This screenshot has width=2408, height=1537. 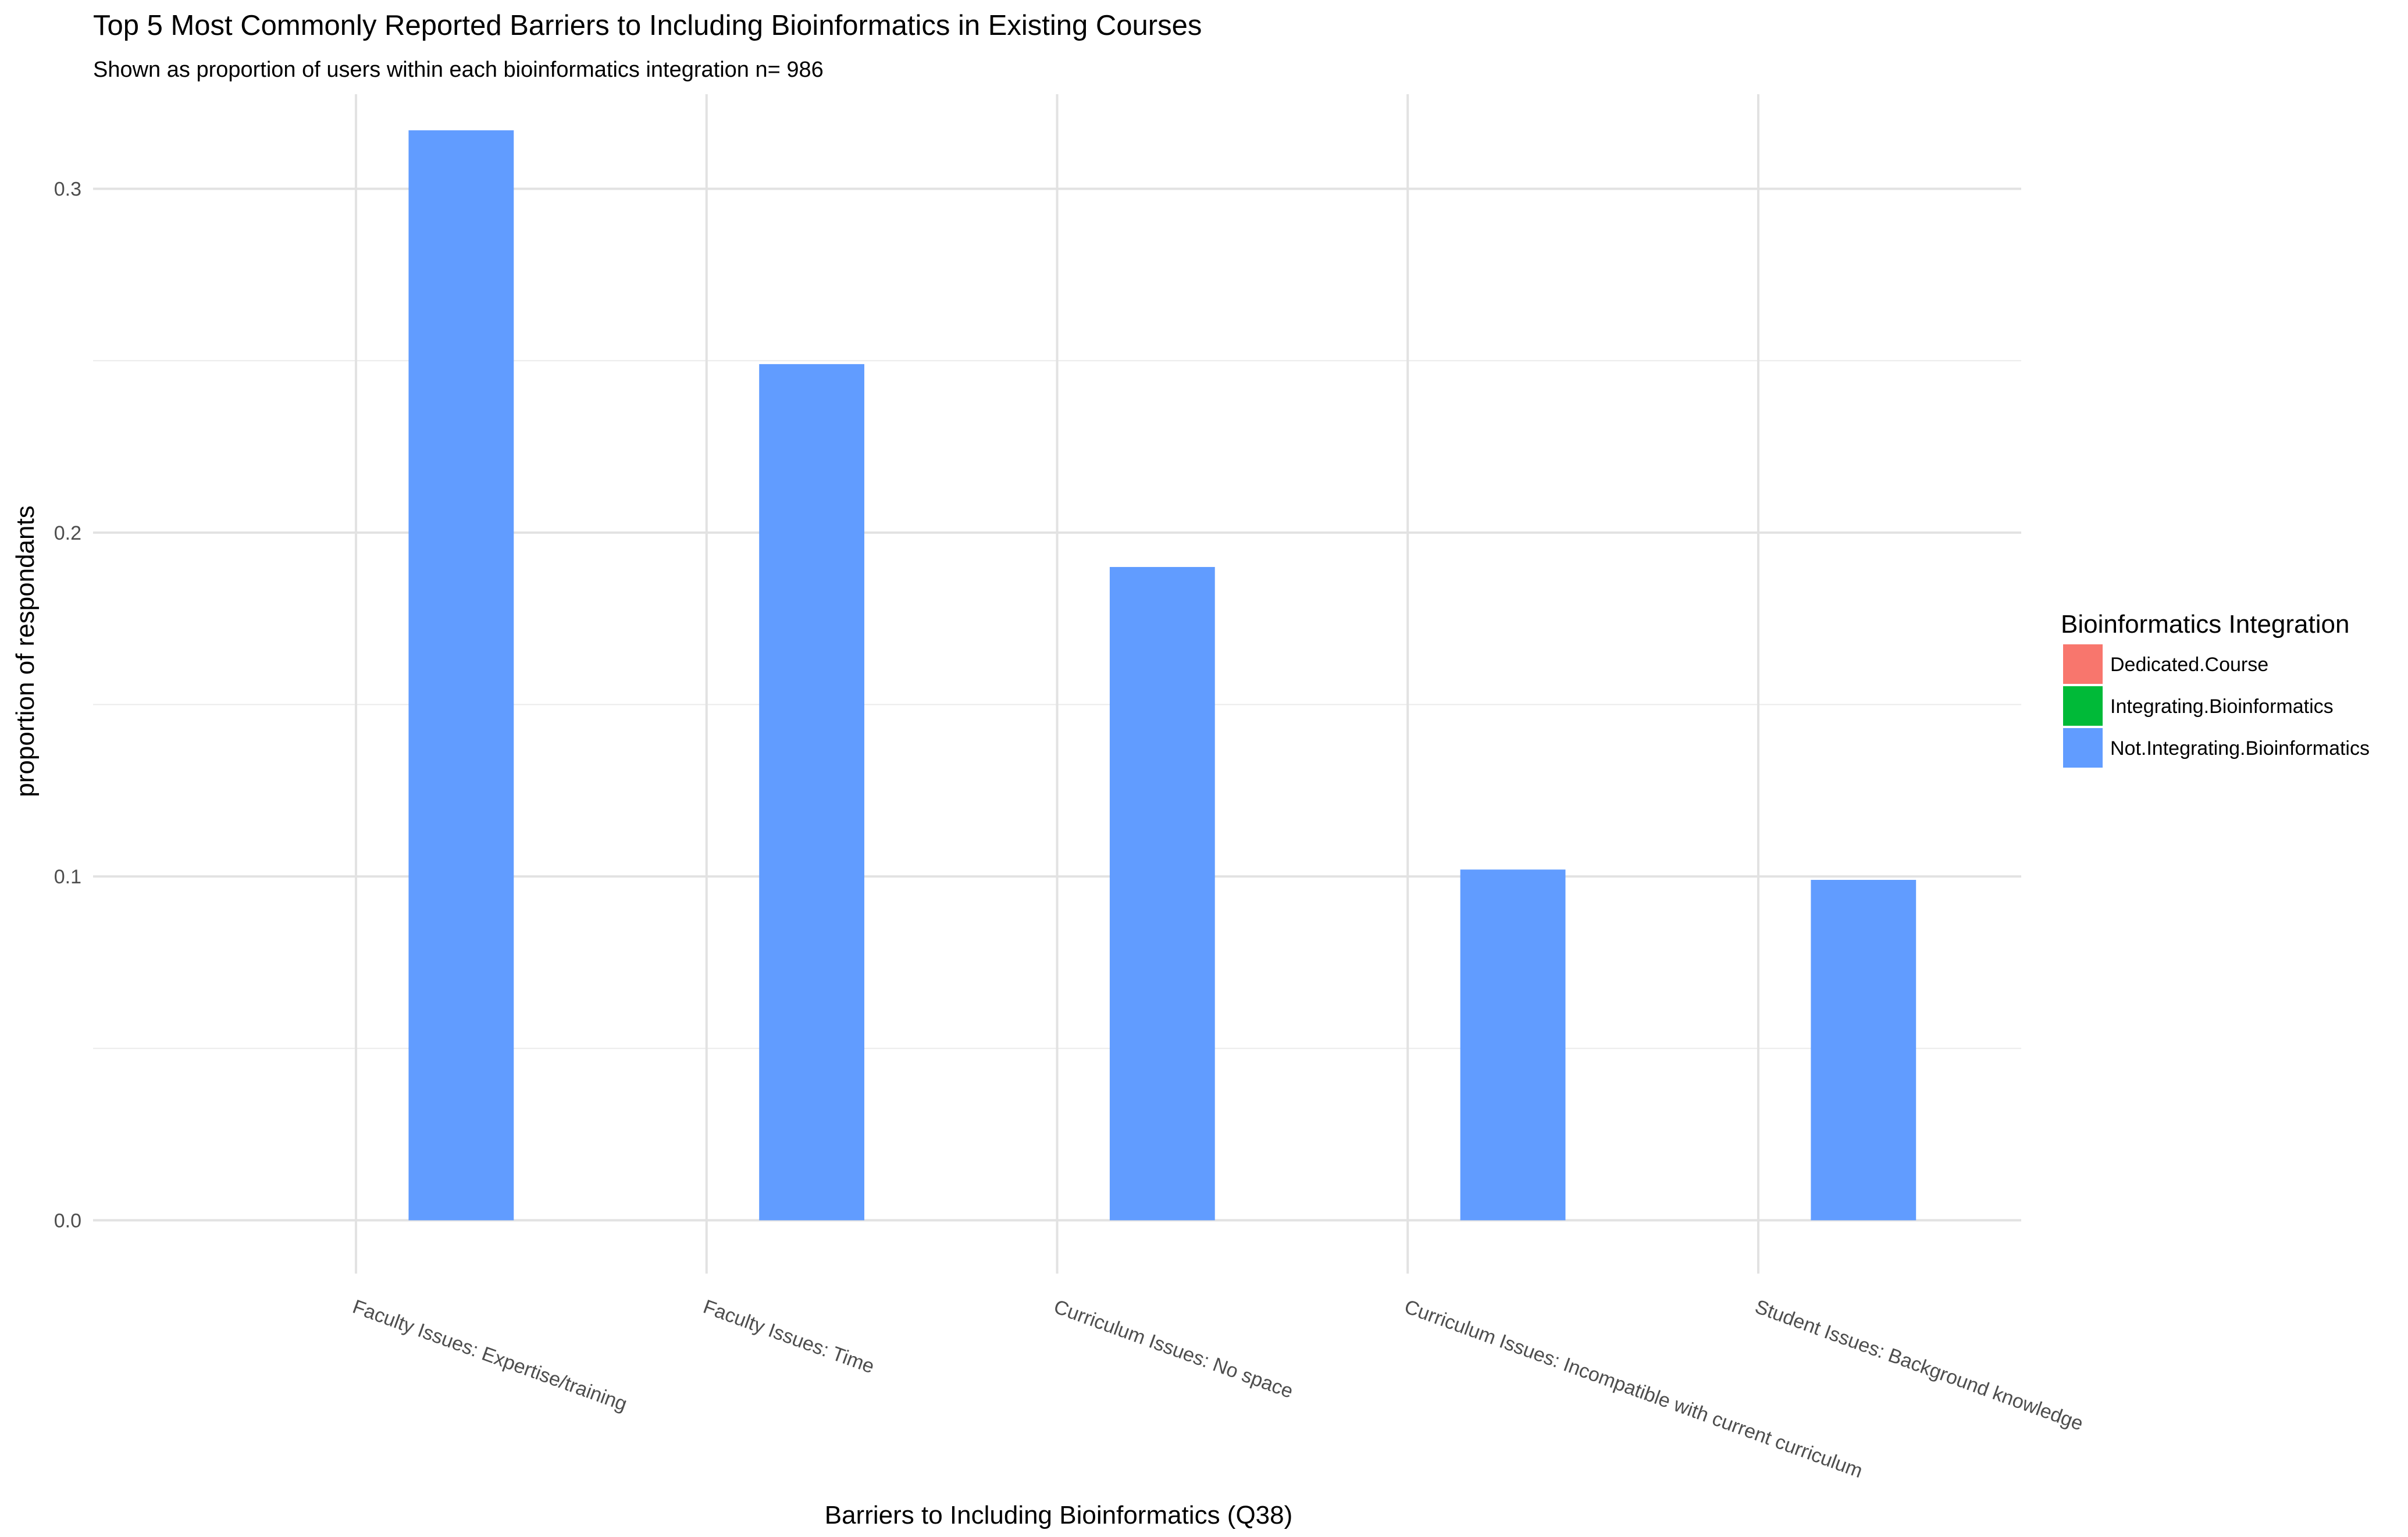 I want to click on y-axis-ticks: 0.0 0.1 0.2 0.3, so click(x=67, y=705).